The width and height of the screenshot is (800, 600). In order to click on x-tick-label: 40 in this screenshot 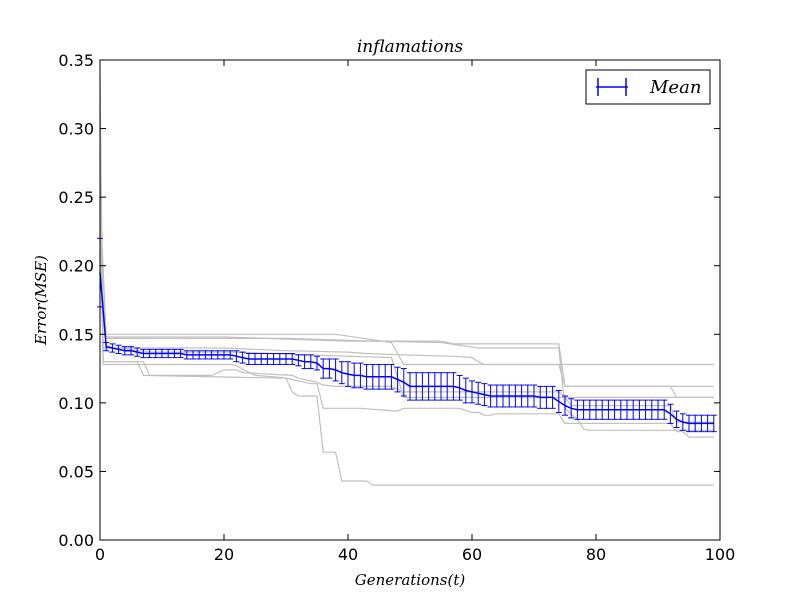, I will do `click(348, 554)`.